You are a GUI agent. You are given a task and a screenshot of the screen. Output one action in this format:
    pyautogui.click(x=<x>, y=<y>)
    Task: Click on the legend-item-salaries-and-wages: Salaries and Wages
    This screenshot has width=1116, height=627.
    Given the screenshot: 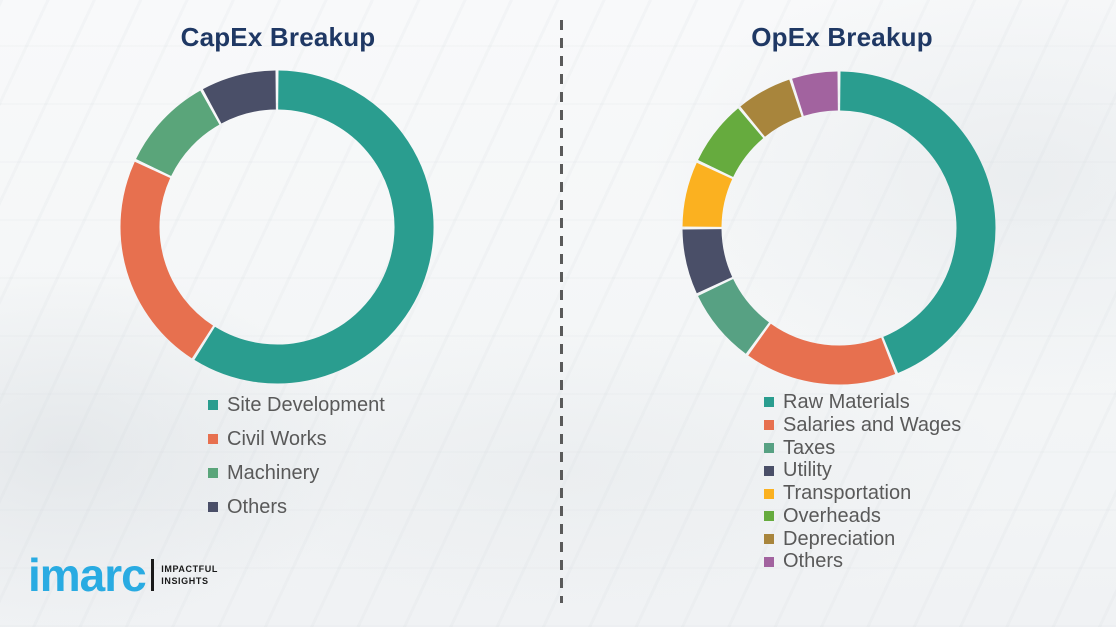 What is the action you would take?
    pyautogui.click(x=862, y=425)
    